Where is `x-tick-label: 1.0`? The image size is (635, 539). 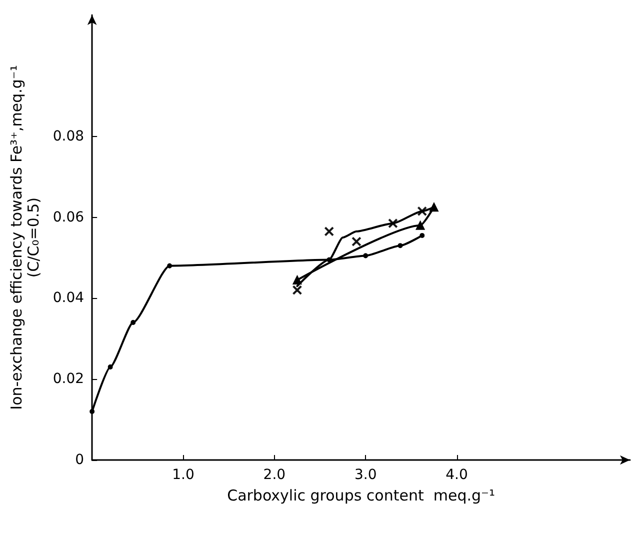
x-tick-label: 1.0 is located at coordinates (183, 475).